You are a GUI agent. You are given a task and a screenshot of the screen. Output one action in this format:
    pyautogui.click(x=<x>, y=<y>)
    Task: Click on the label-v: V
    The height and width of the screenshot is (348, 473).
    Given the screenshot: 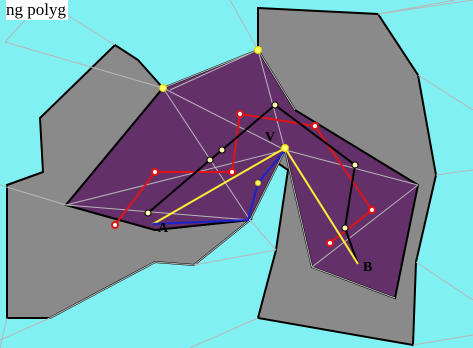 What is the action you would take?
    pyautogui.click(x=270, y=137)
    